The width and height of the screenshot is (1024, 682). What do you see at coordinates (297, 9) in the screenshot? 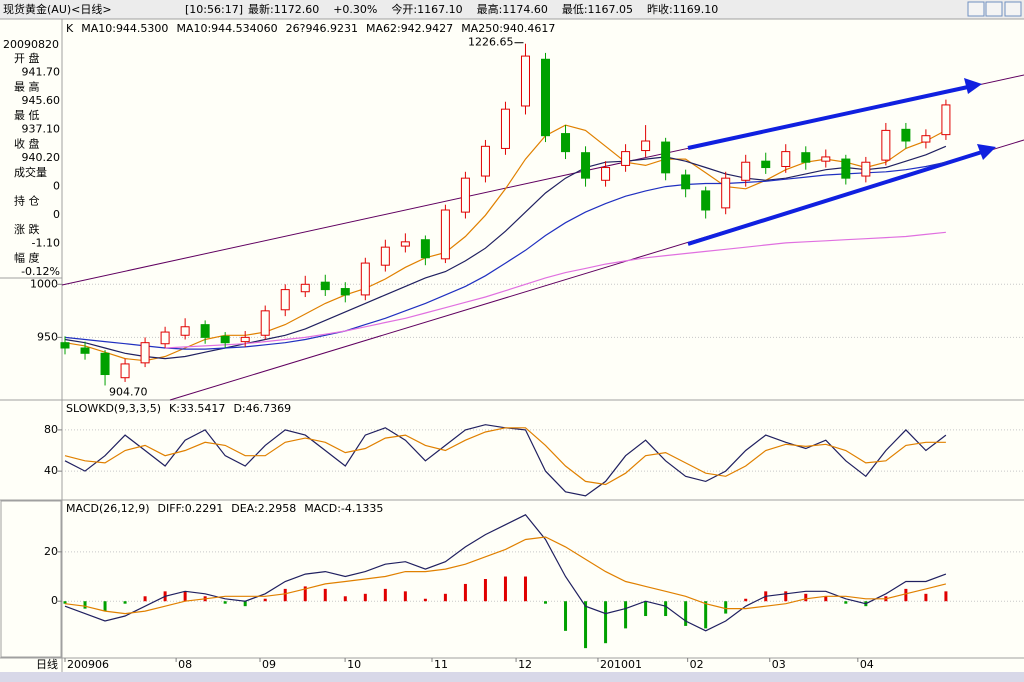
I see `header-text: 1172.60` at bounding box center [297, 9].